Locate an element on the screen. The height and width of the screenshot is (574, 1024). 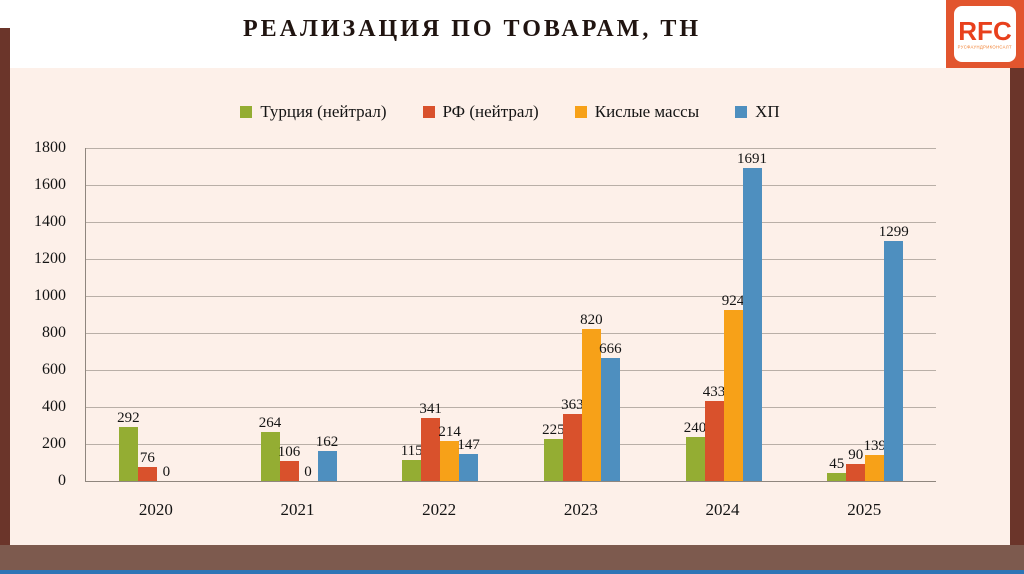
y-tick-label: 800 is located at coordinates (54, 332).